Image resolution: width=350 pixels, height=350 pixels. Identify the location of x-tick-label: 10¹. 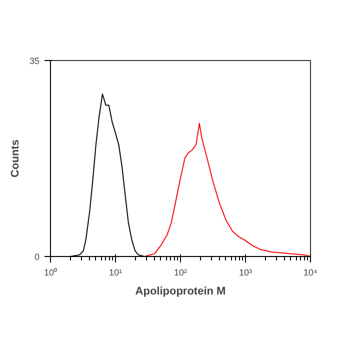
(115, 273).